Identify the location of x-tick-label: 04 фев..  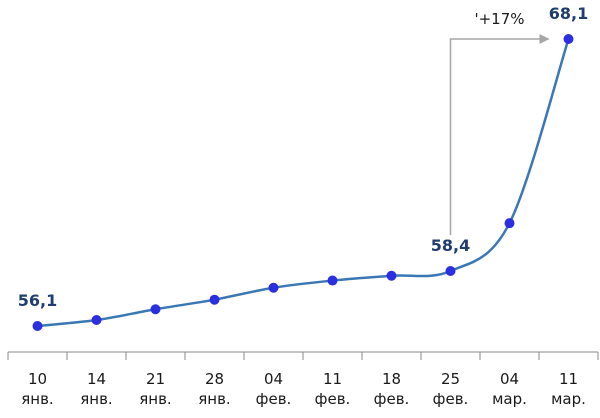
(274, 389).